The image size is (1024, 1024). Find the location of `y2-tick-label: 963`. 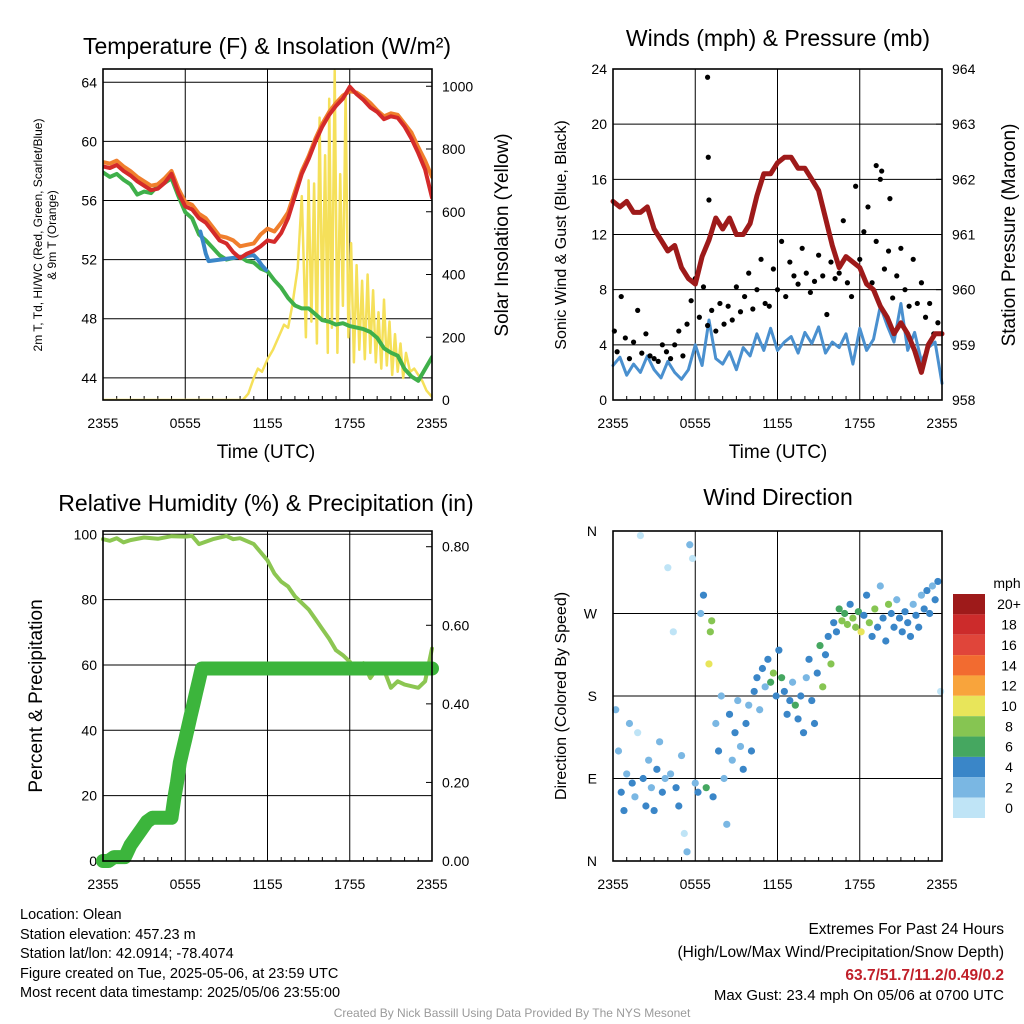

y2-tick-label: 963 is located at coordinates (964, 124).